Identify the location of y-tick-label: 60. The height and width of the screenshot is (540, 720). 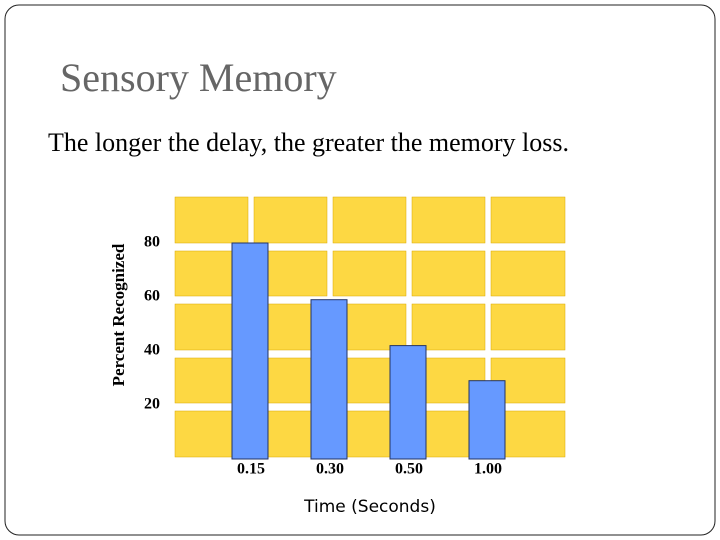
(152, 296).